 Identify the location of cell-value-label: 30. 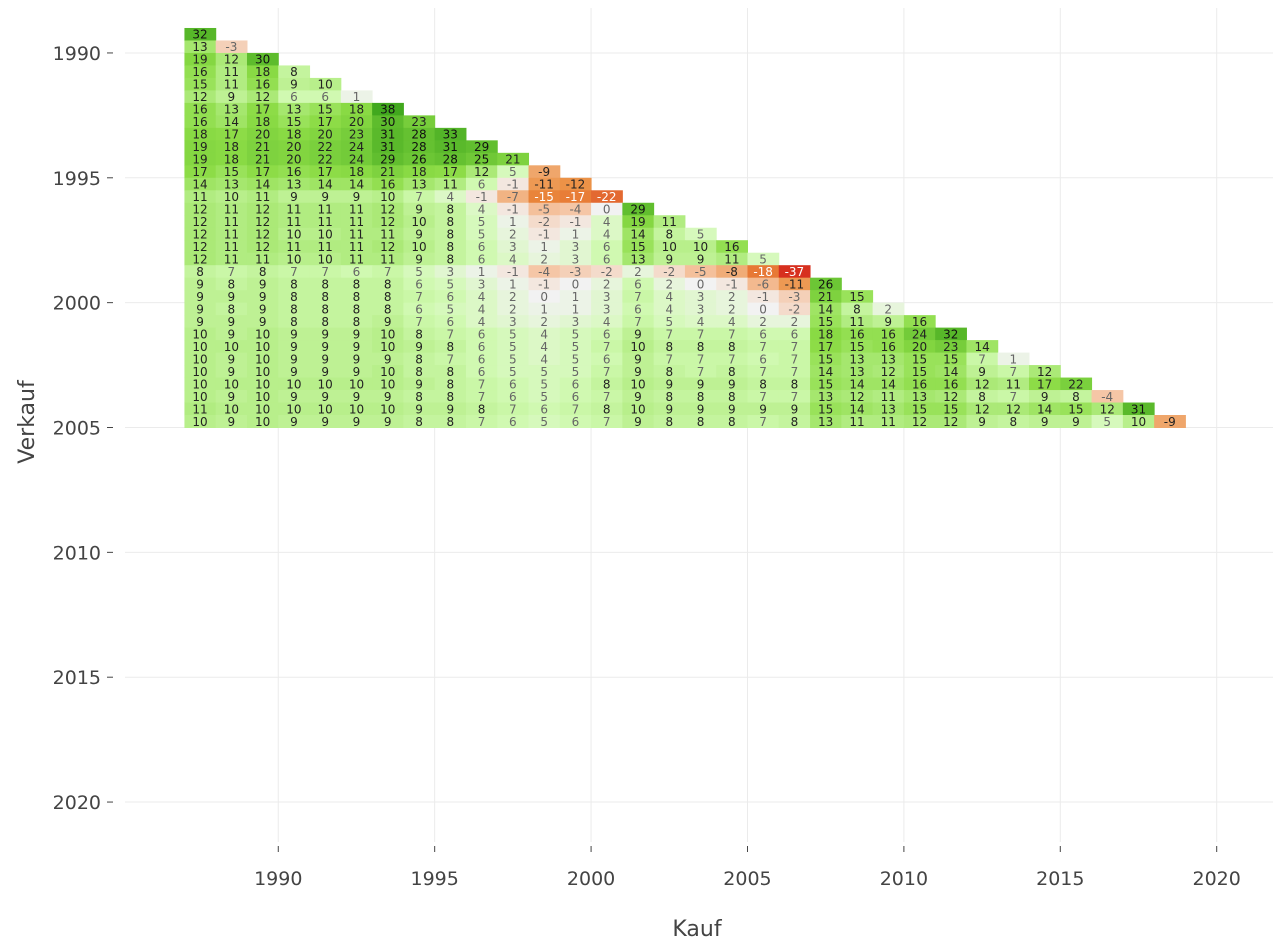
(387, 122).